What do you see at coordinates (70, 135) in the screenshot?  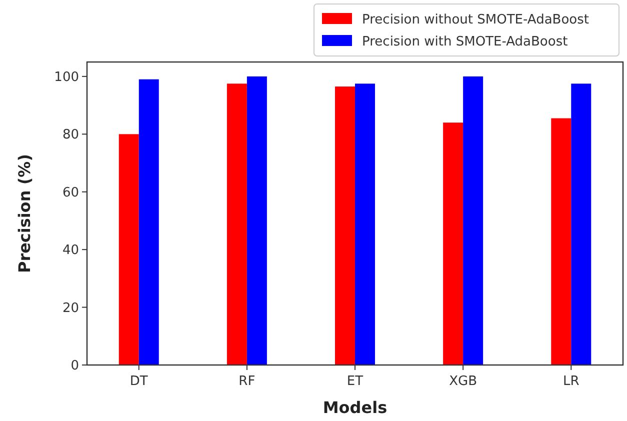 I see `y-tick-label: 80` at bounding box center [70, 135].